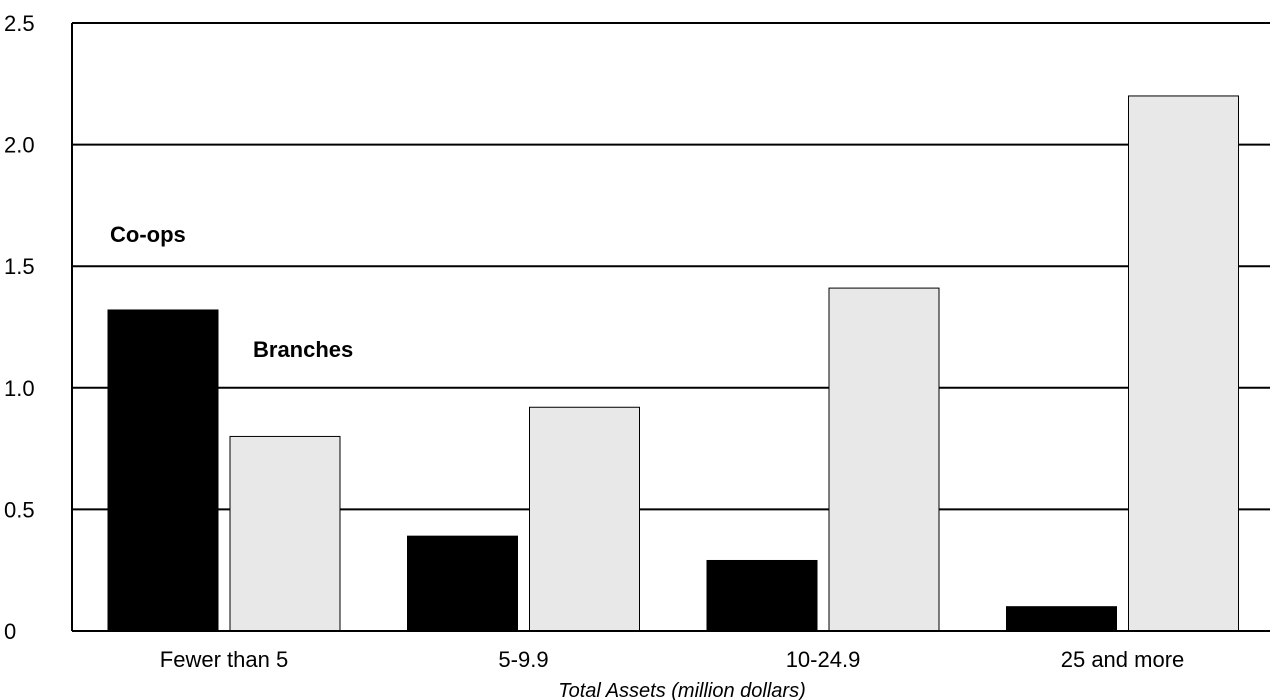  What do you see at coordinates (19, 509) in the screenshot?
I see `y-tick-label: 0.5` at bounding box center [19, 509].